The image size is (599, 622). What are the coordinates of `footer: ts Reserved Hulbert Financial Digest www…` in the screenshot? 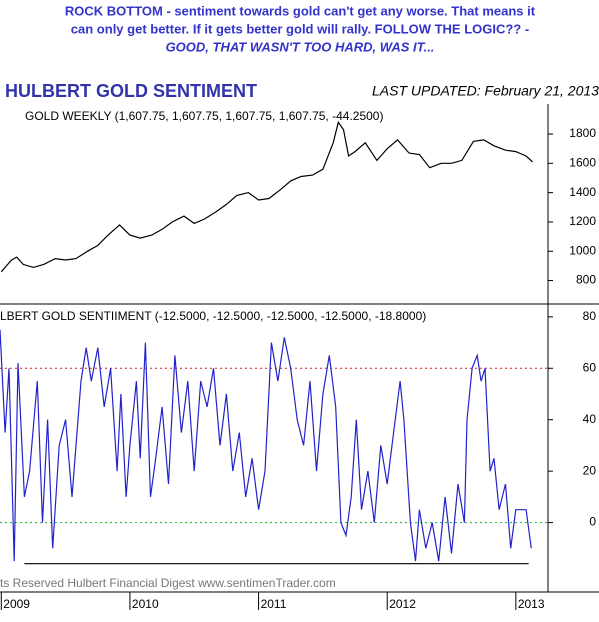 It's located at (168, 583).